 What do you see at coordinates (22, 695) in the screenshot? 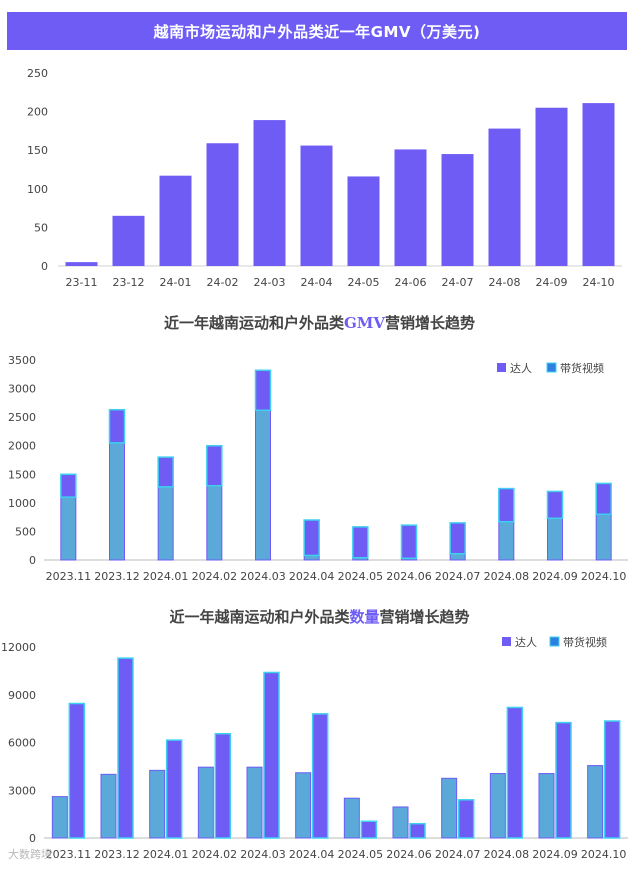
I see `y-tick-label: 9000` at bounding box center [22, 695].